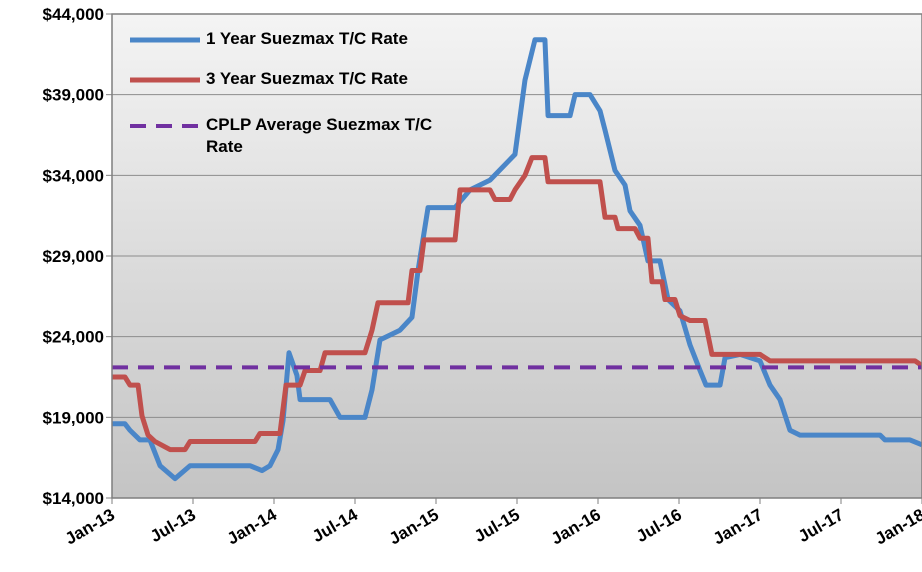 The width and height of the screenshot is (922, 572). I want to click on x-tick-label: Jul-17, so click(821, 525).